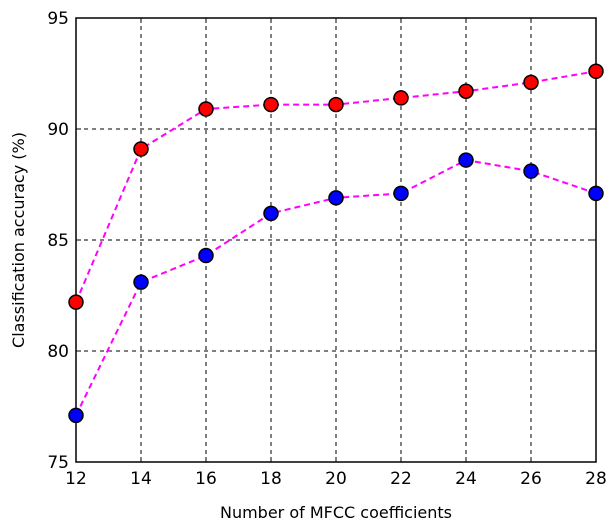 The width and height of the screenshot is (611, 524). I want to click on x-tick-label: 14, so click(141, 479).